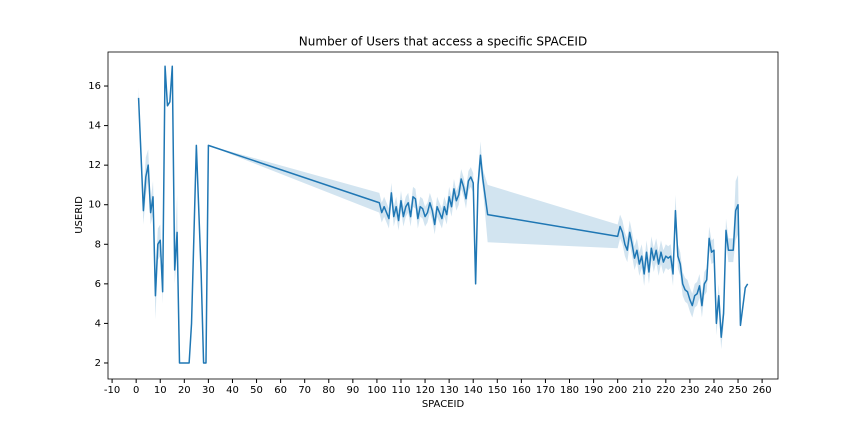  Describe the element at coordinates (521, 390) in the screenshot. I see `x-tick-label: 160` at that location.